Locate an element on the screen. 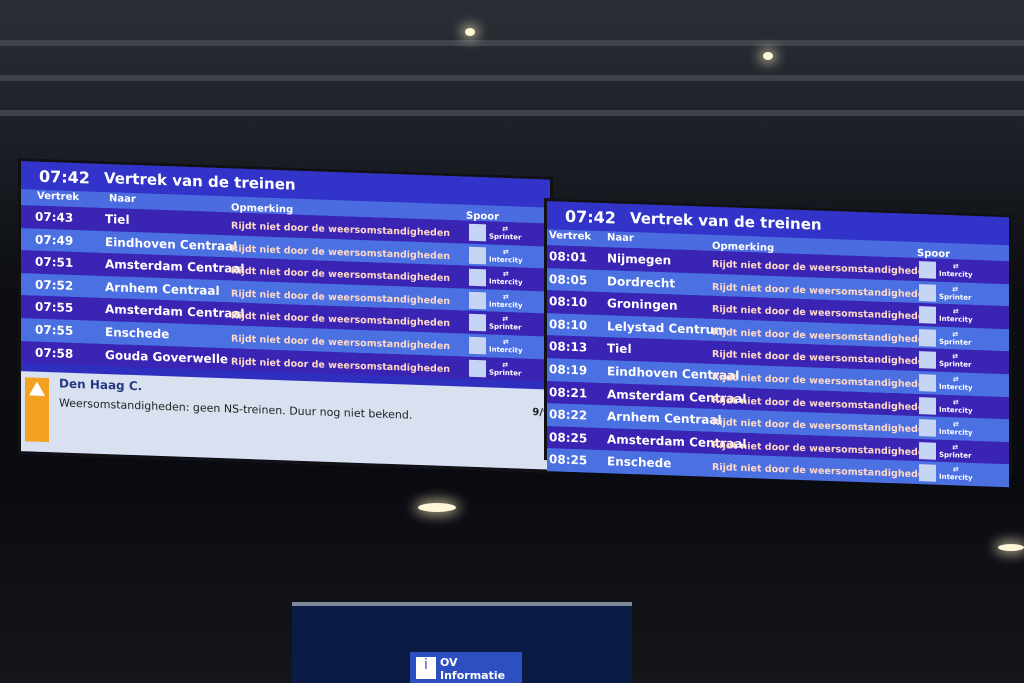 The image size is (1024, 683). departure-time: 08:22 is located at coordinates (568, 415).